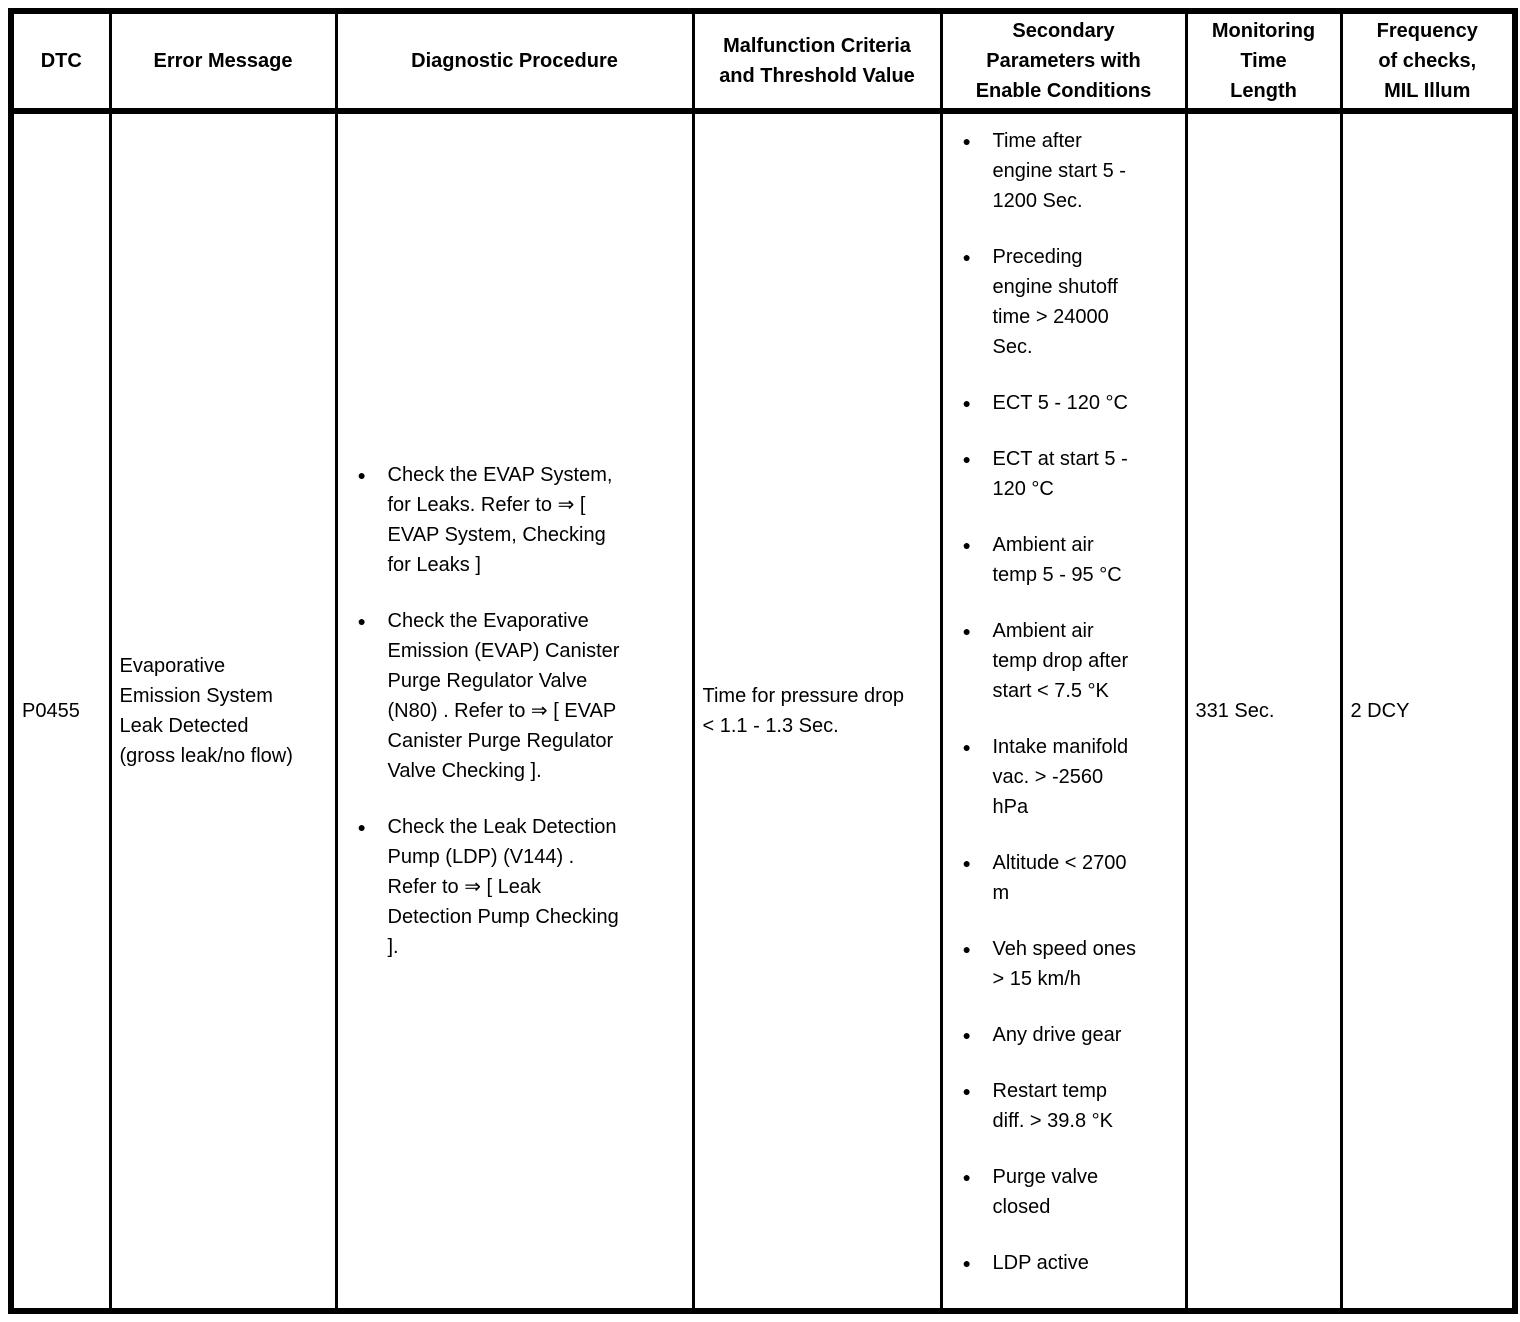 The width and height of the screenshot is (1520, 1322). I want to click on bullet-item: ● Altitude < 2700 m, so click(1071, 878).